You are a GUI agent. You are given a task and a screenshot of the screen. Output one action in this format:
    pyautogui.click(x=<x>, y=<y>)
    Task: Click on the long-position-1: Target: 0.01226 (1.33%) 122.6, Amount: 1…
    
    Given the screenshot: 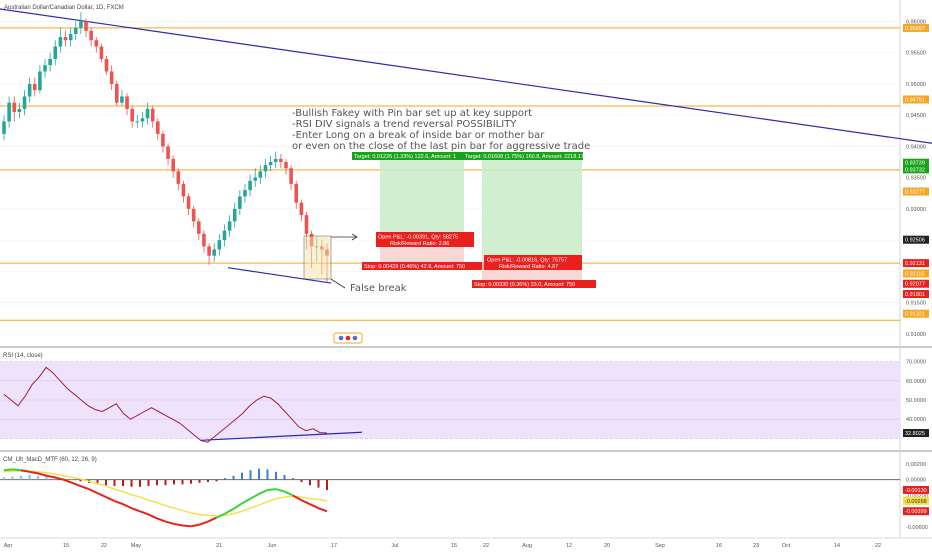 What is the action you would take?
    pyautogui.click(x=418, y=211)
    